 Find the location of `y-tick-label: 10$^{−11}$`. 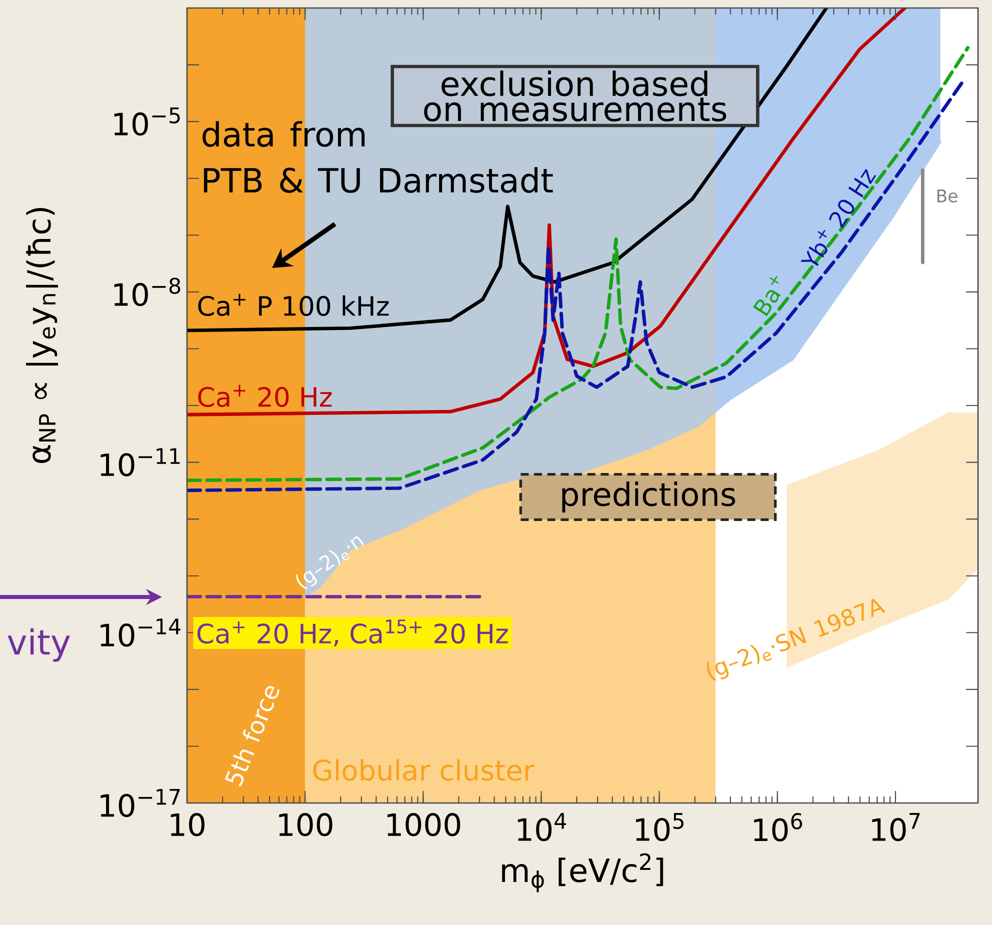

y-tick-label: 10$^{−11}$ is located at coordinates (140, 462).